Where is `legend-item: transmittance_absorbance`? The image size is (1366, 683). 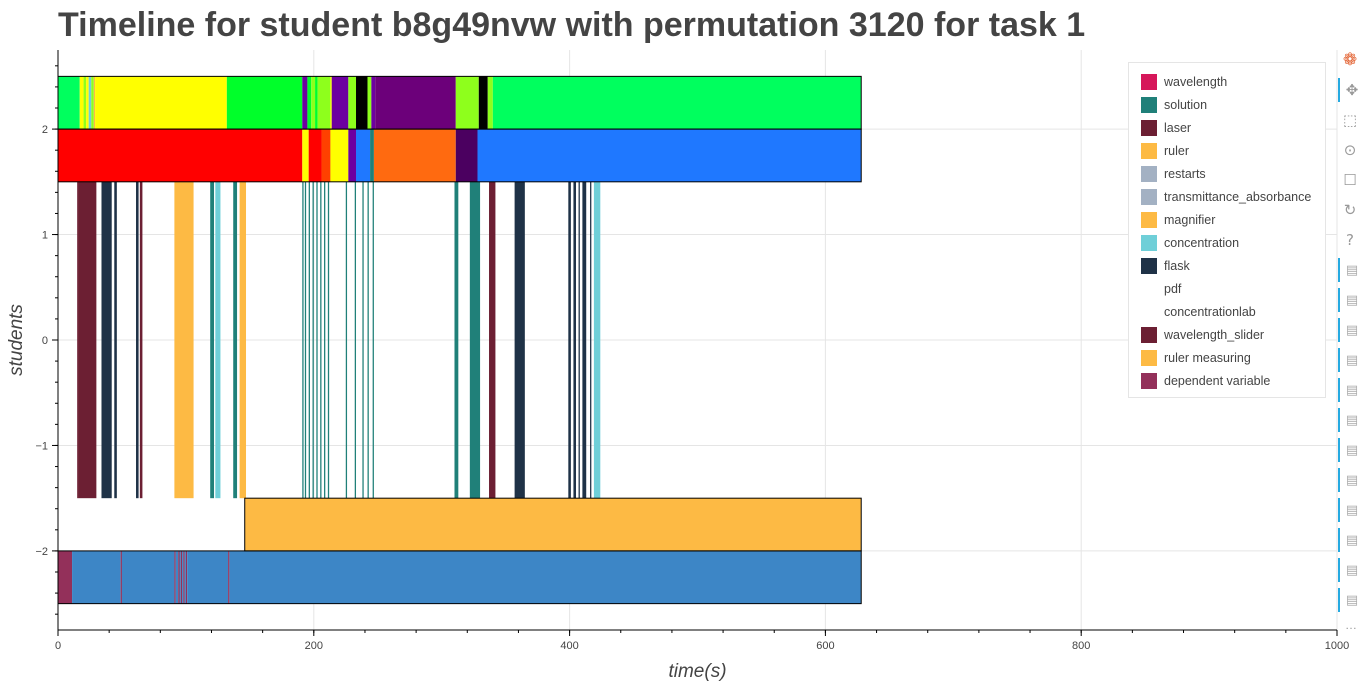
legend-item: transmittance_absorbance is located at coordinates (1227, 196).